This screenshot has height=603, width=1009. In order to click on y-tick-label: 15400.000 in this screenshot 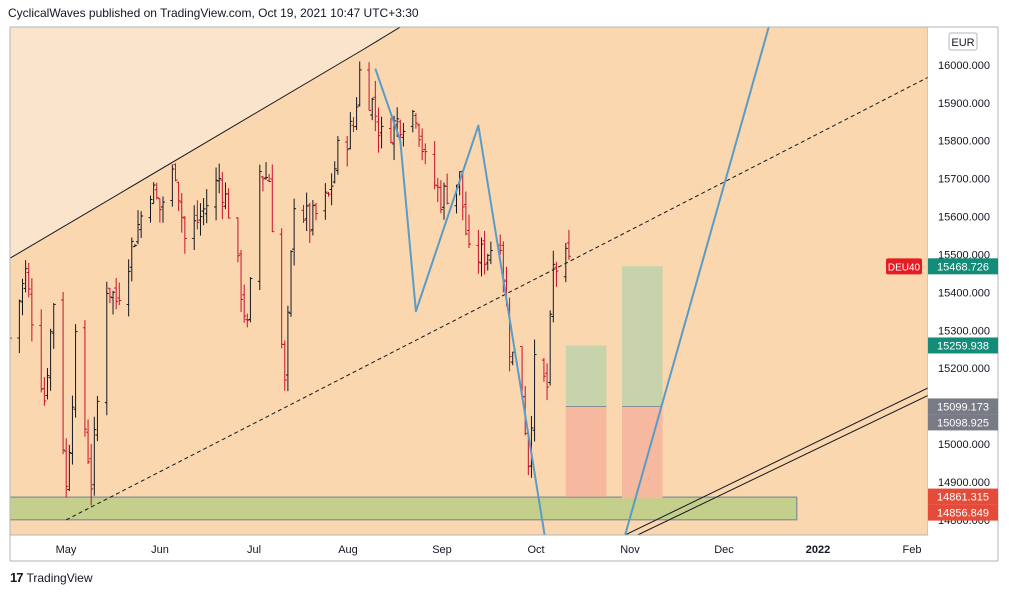, I will do `click(964, 293)`.